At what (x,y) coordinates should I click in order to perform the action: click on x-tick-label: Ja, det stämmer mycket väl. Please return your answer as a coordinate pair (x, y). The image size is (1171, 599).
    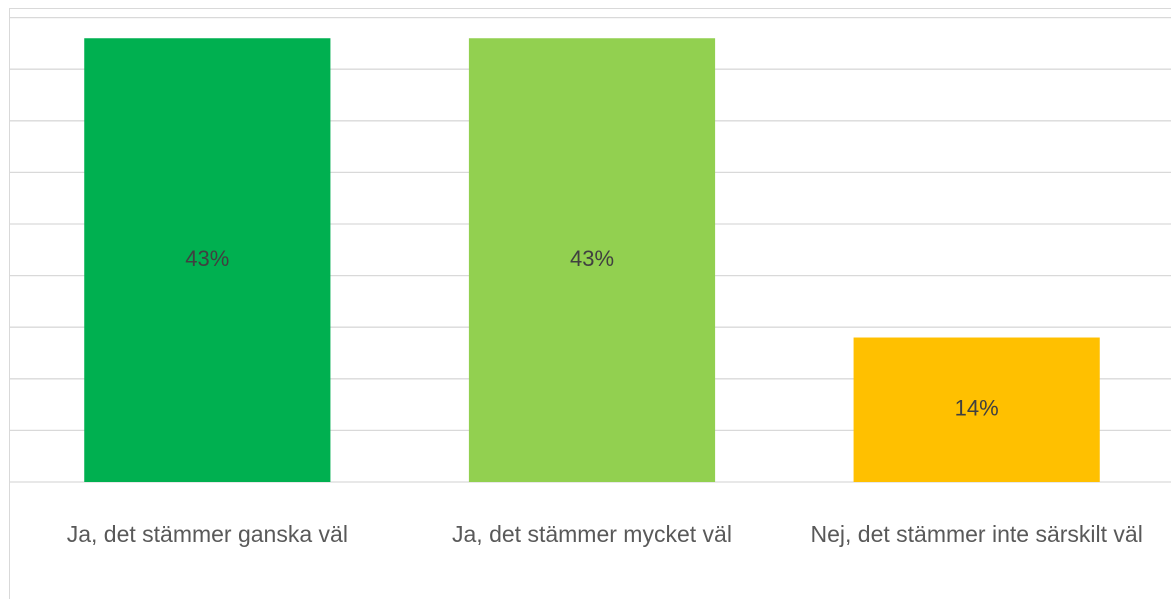
    Looking at the image, I should click on (592, 534).